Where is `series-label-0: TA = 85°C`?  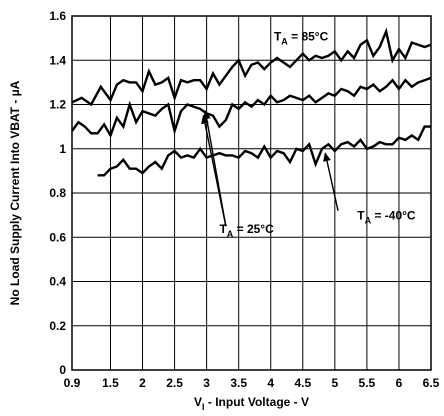 series-label-0: TA = 85°C is located at coordinates (301, 37).